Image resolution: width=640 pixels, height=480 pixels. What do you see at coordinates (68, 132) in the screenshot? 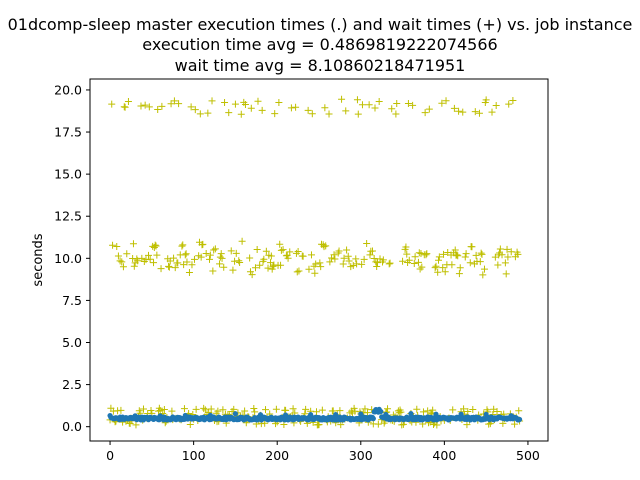
I see `y-tick-label: 17.5` at bounding box center [68, 132].